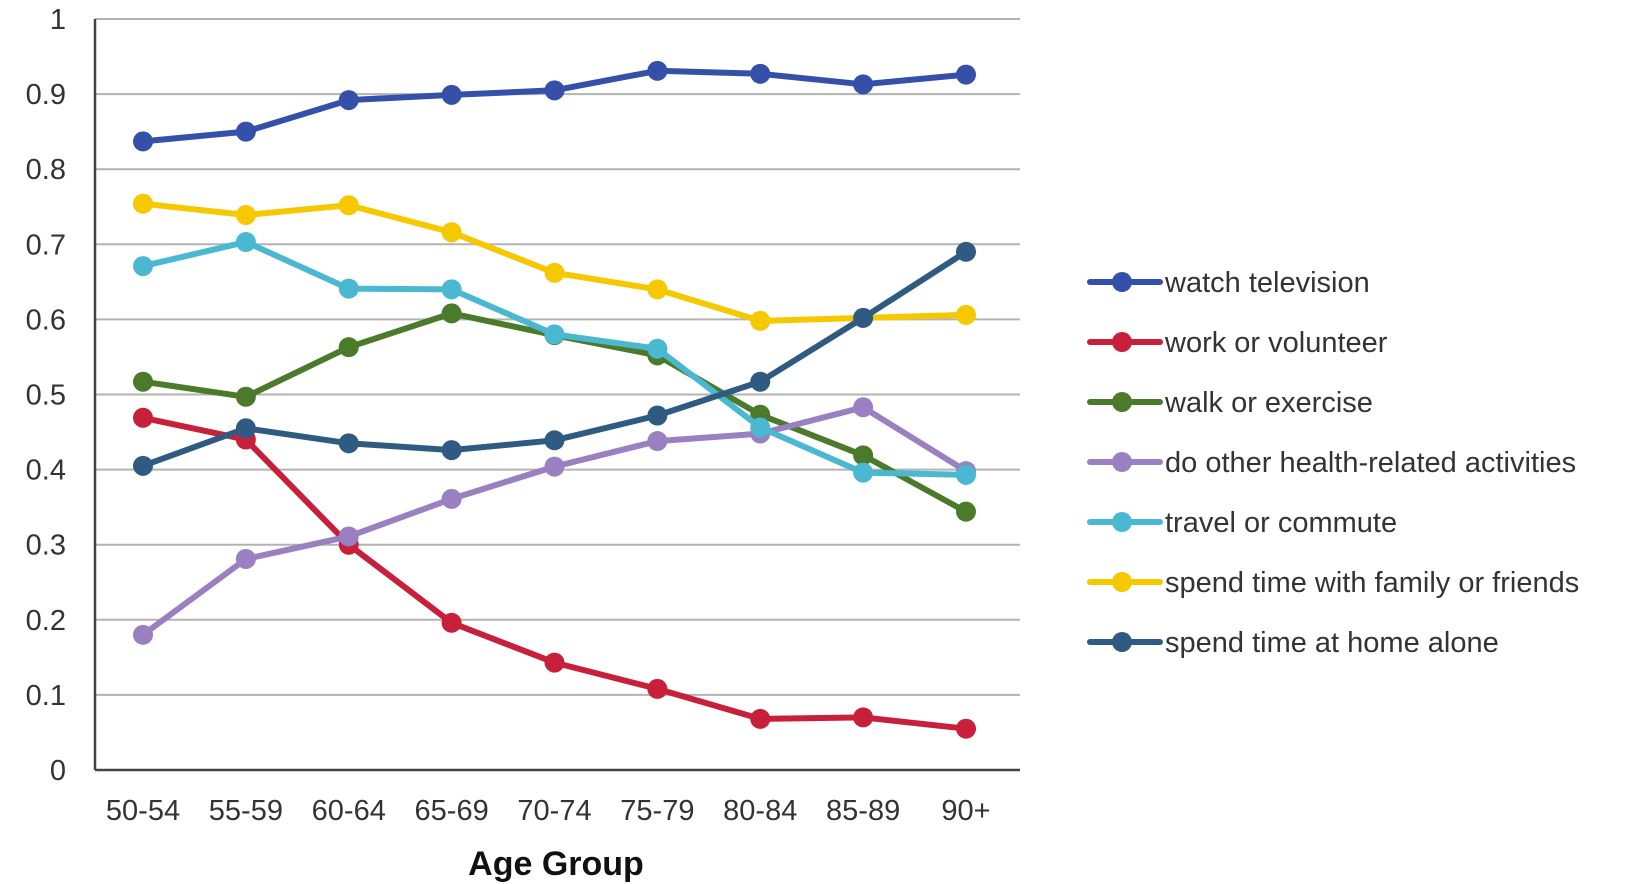  Describe the element at coordinates (1230, 403) in the screenshot. I see `legend-item: walk or exercise` at that location.